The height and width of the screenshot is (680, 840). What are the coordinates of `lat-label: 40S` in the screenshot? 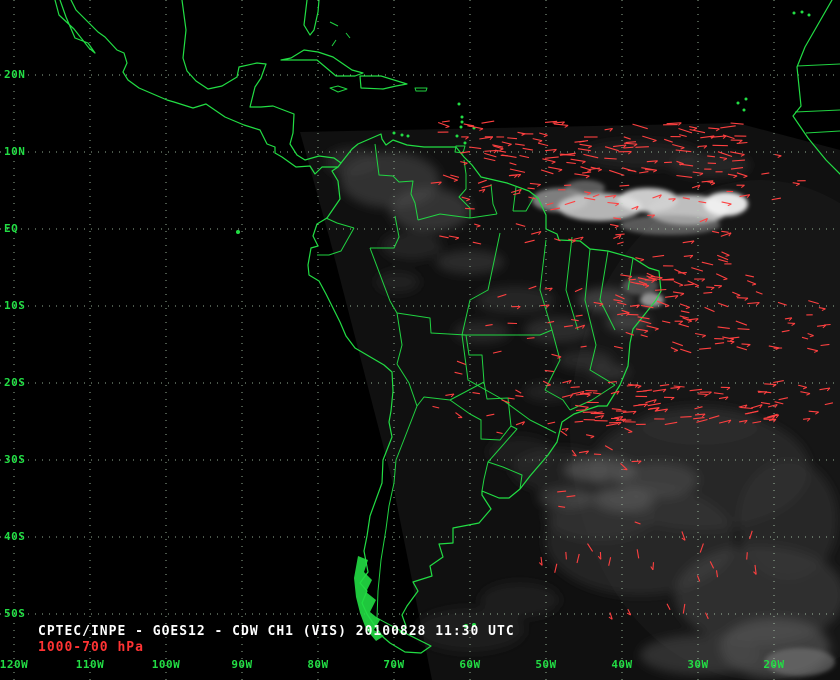 It's located at (15, 536).